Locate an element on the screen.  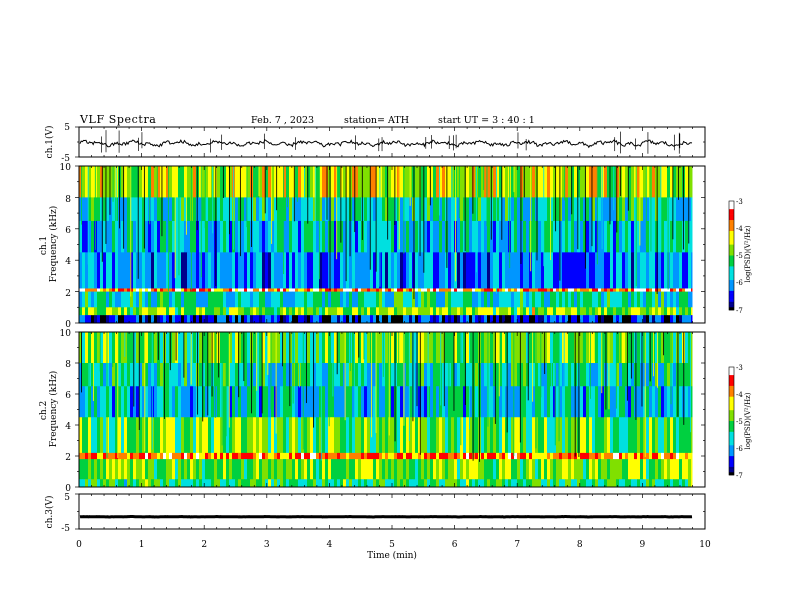
ch2-colorbar is located at coordinates (731, 421).